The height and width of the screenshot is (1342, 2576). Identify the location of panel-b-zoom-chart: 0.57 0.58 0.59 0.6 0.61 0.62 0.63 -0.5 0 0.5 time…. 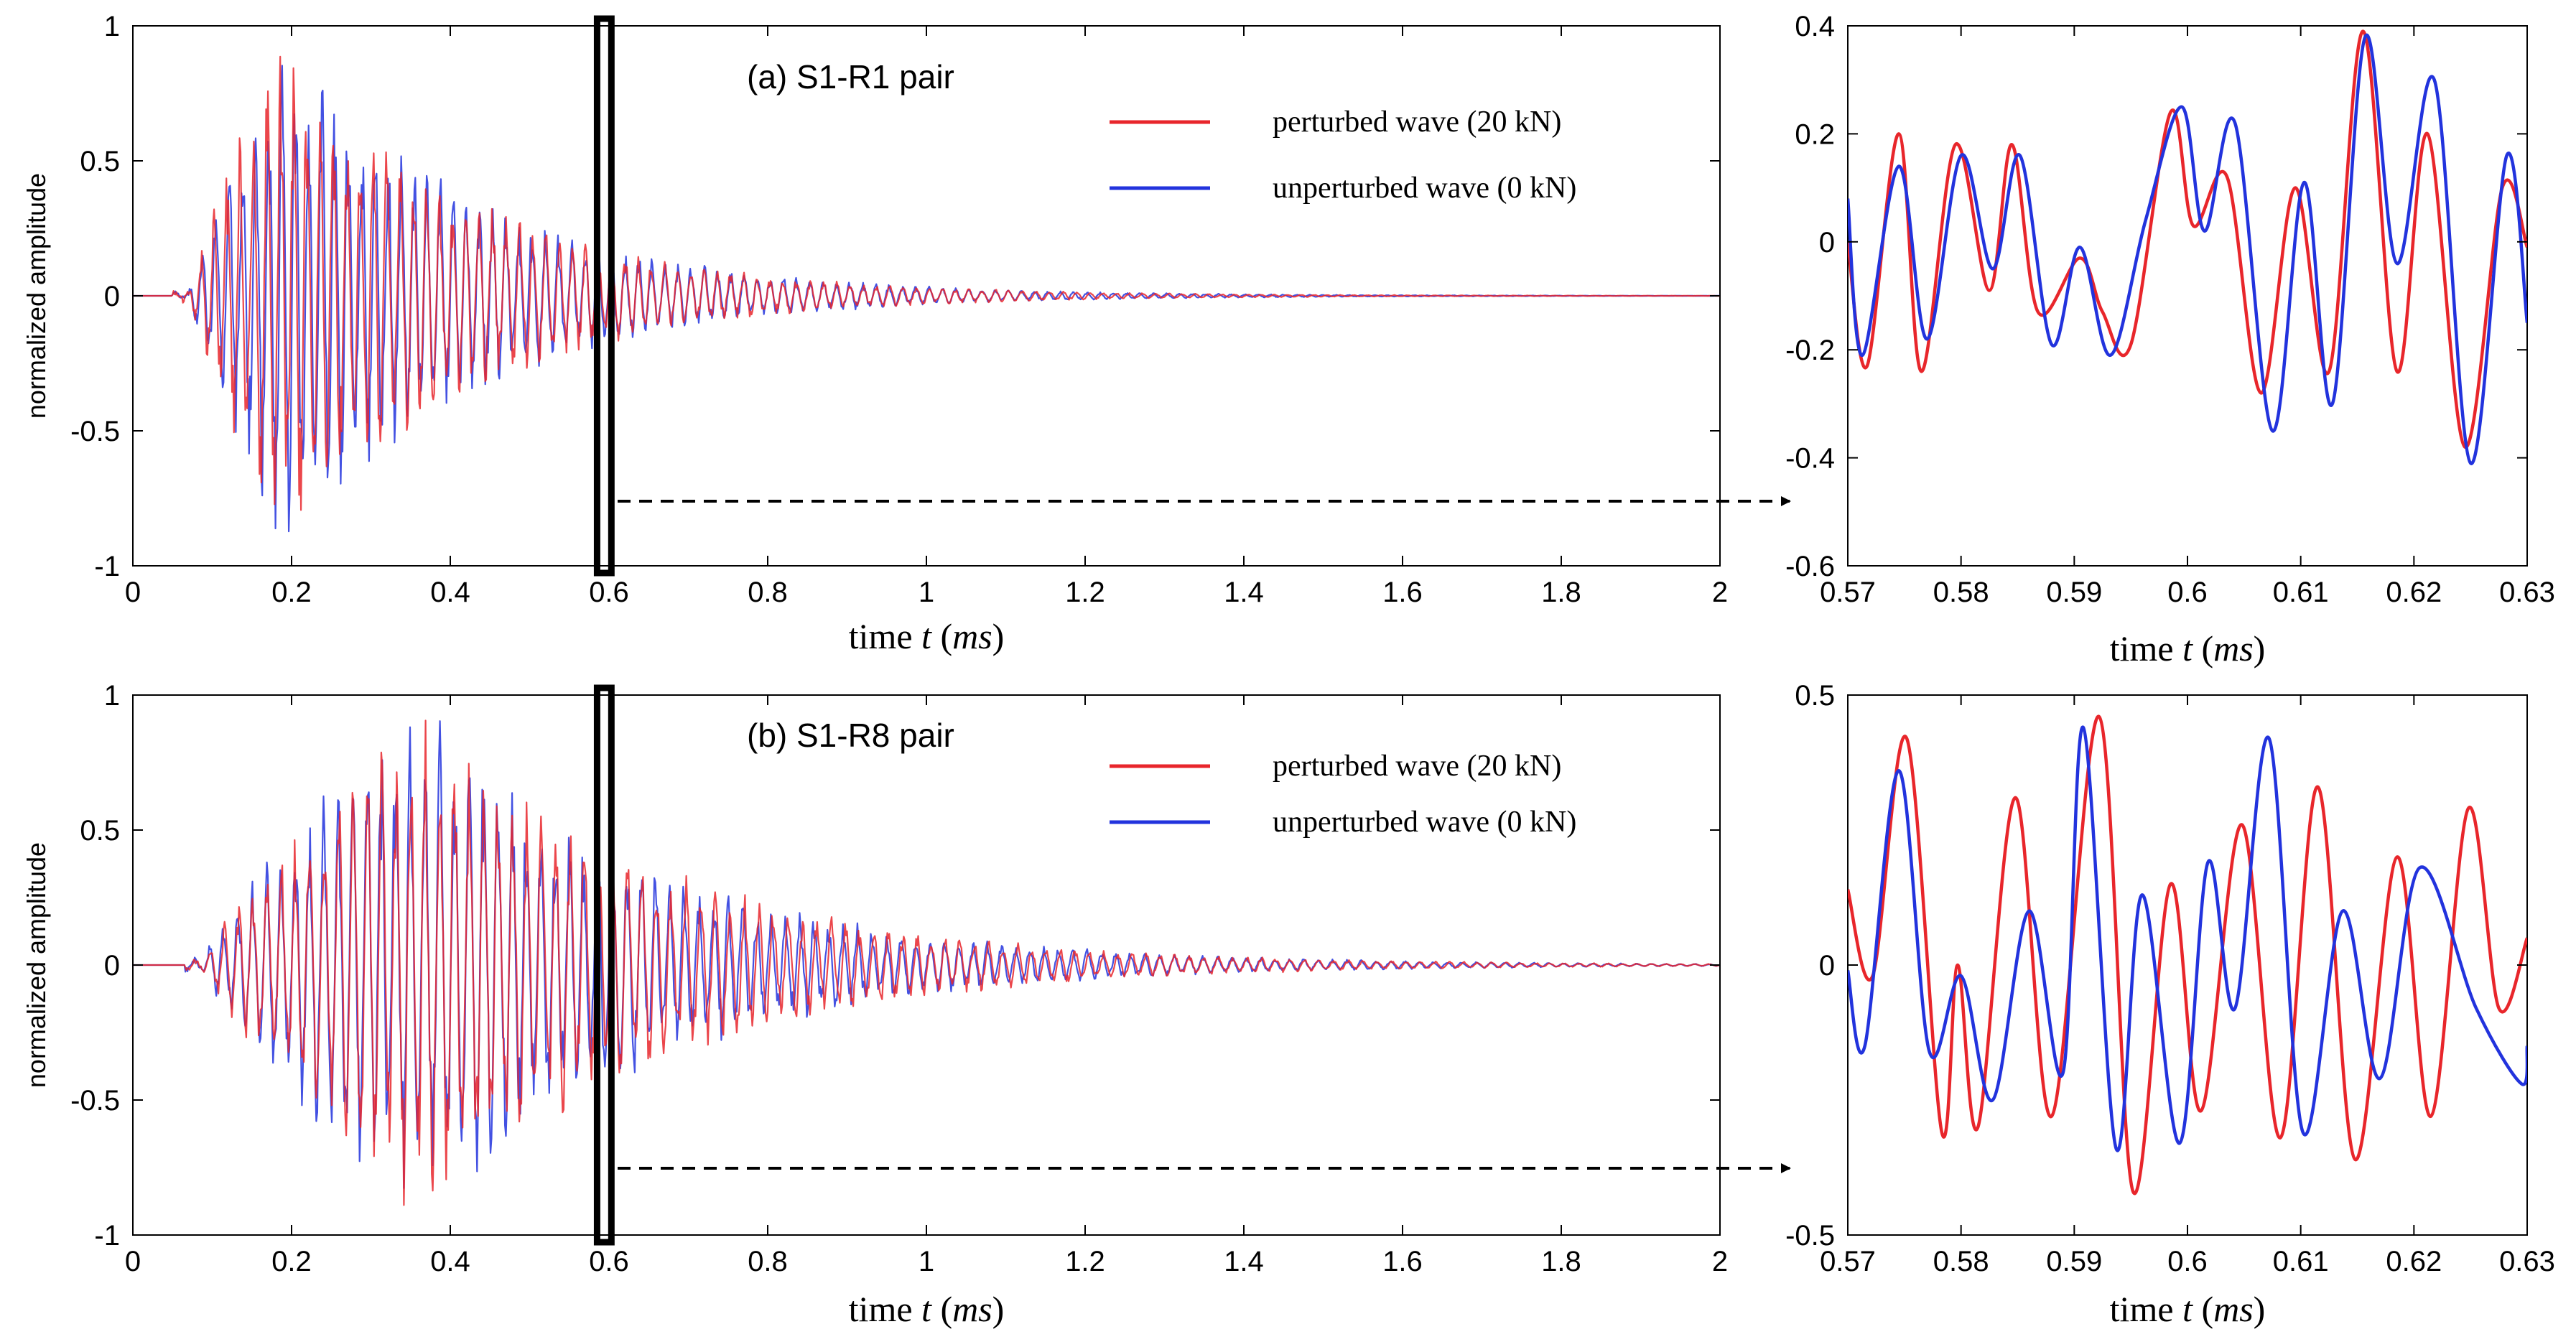
(2170, 1005).